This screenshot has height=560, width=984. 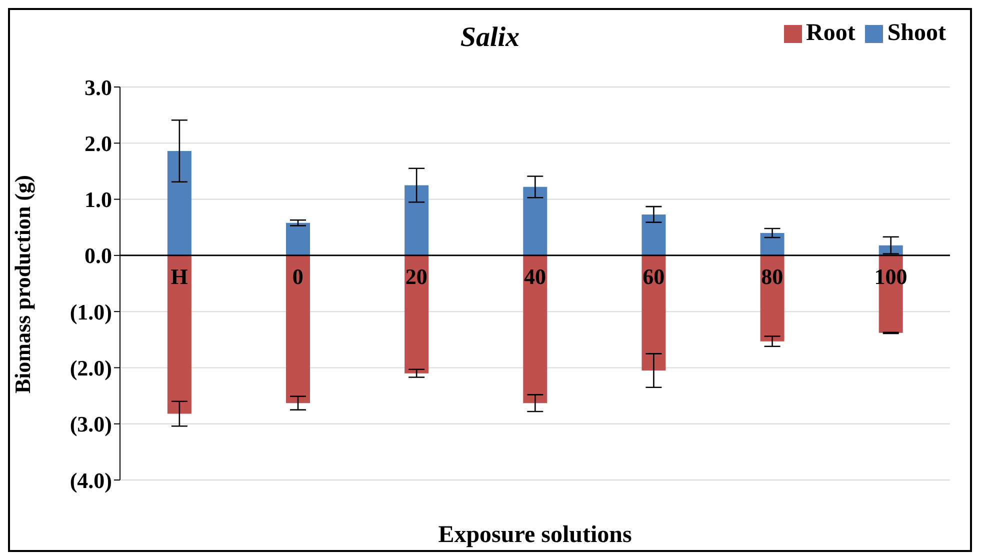 What do you see at coordinates (91, 424) in the screenshot?
I see `y-tick-label: (3.0)` at bounding box center [91, 424].